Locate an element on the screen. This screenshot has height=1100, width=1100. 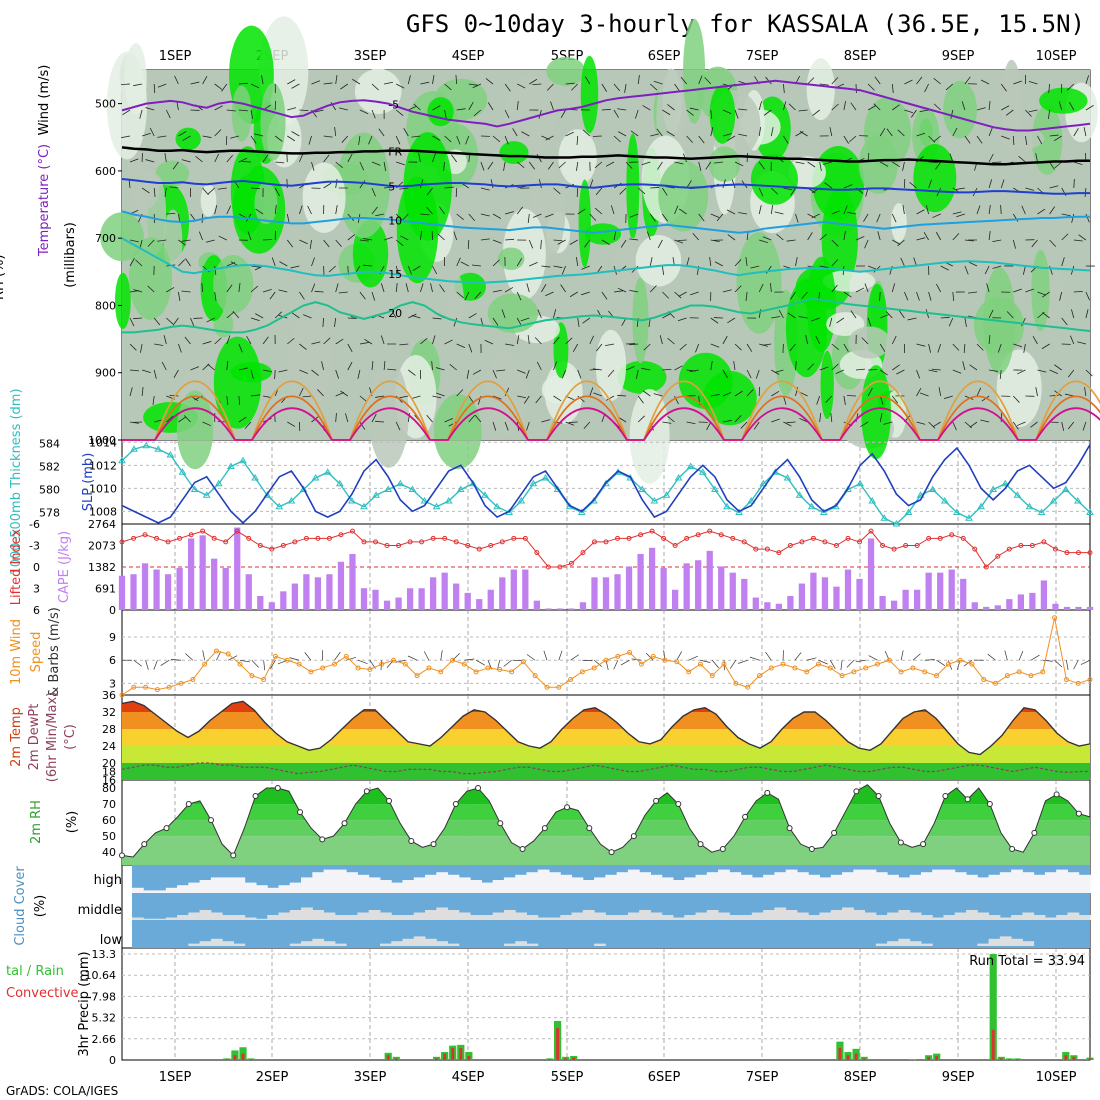
rh-patch-gray is located at coordinates (869, 342).